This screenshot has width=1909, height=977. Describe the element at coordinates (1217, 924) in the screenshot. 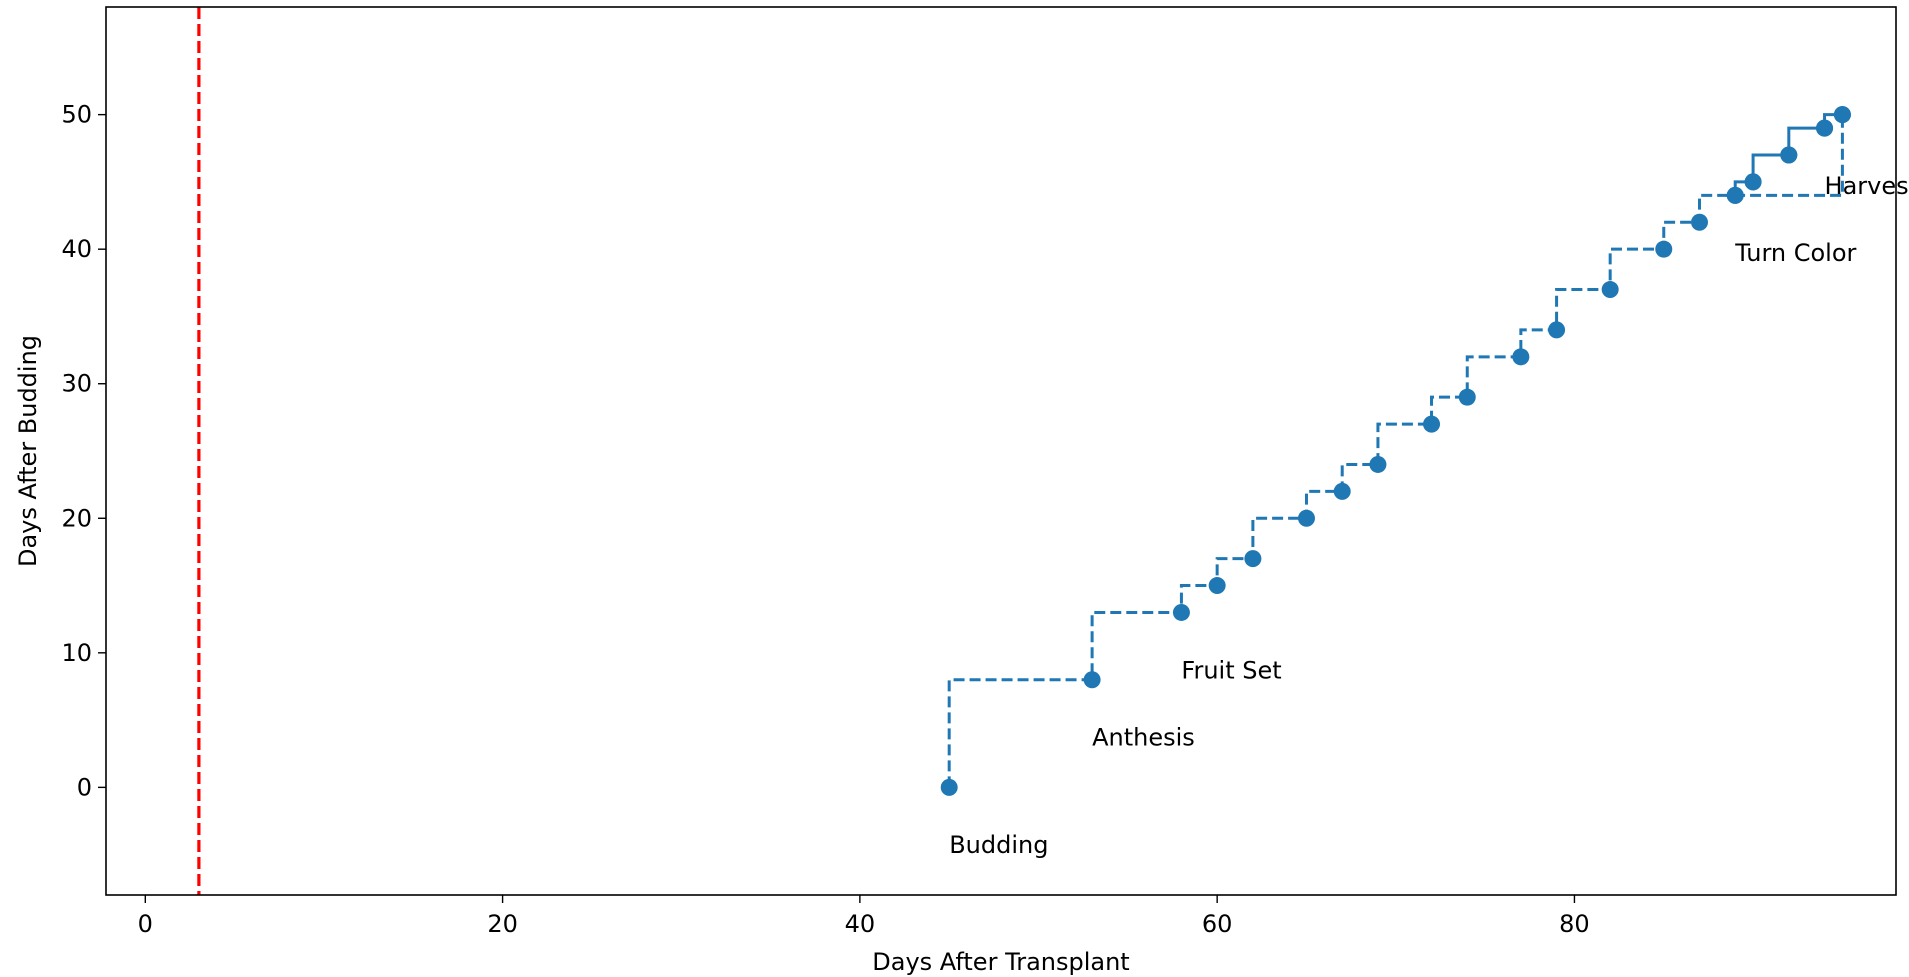

I see `x-tick-label: 60` at that location.